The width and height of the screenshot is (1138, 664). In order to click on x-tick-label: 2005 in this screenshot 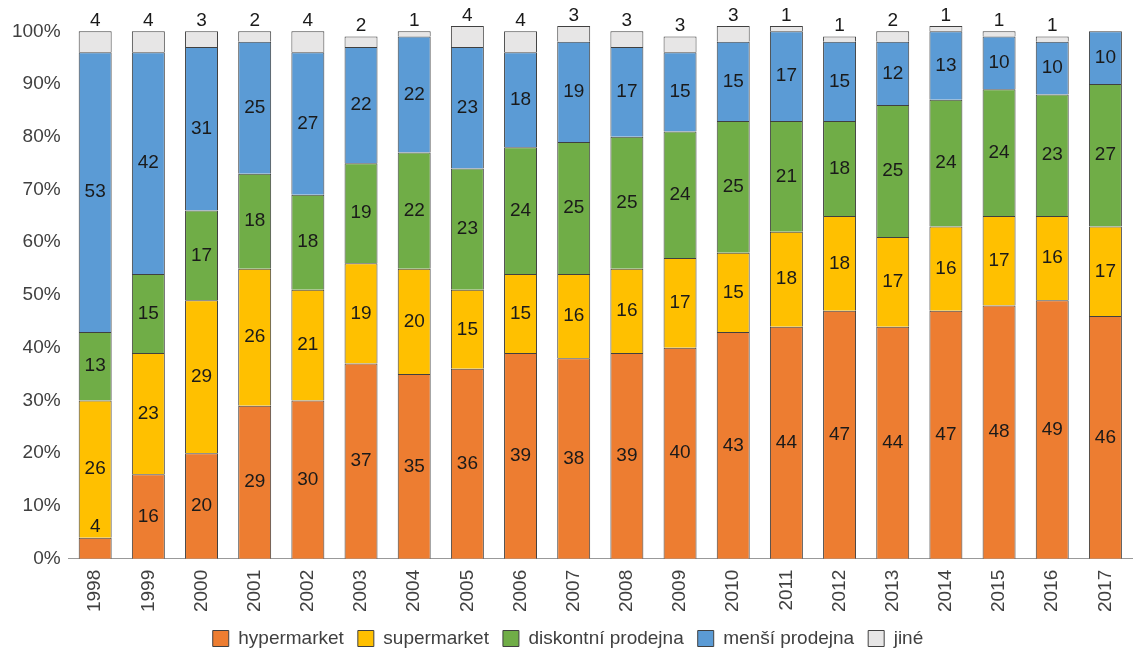, I will do `click(466, 591)`.